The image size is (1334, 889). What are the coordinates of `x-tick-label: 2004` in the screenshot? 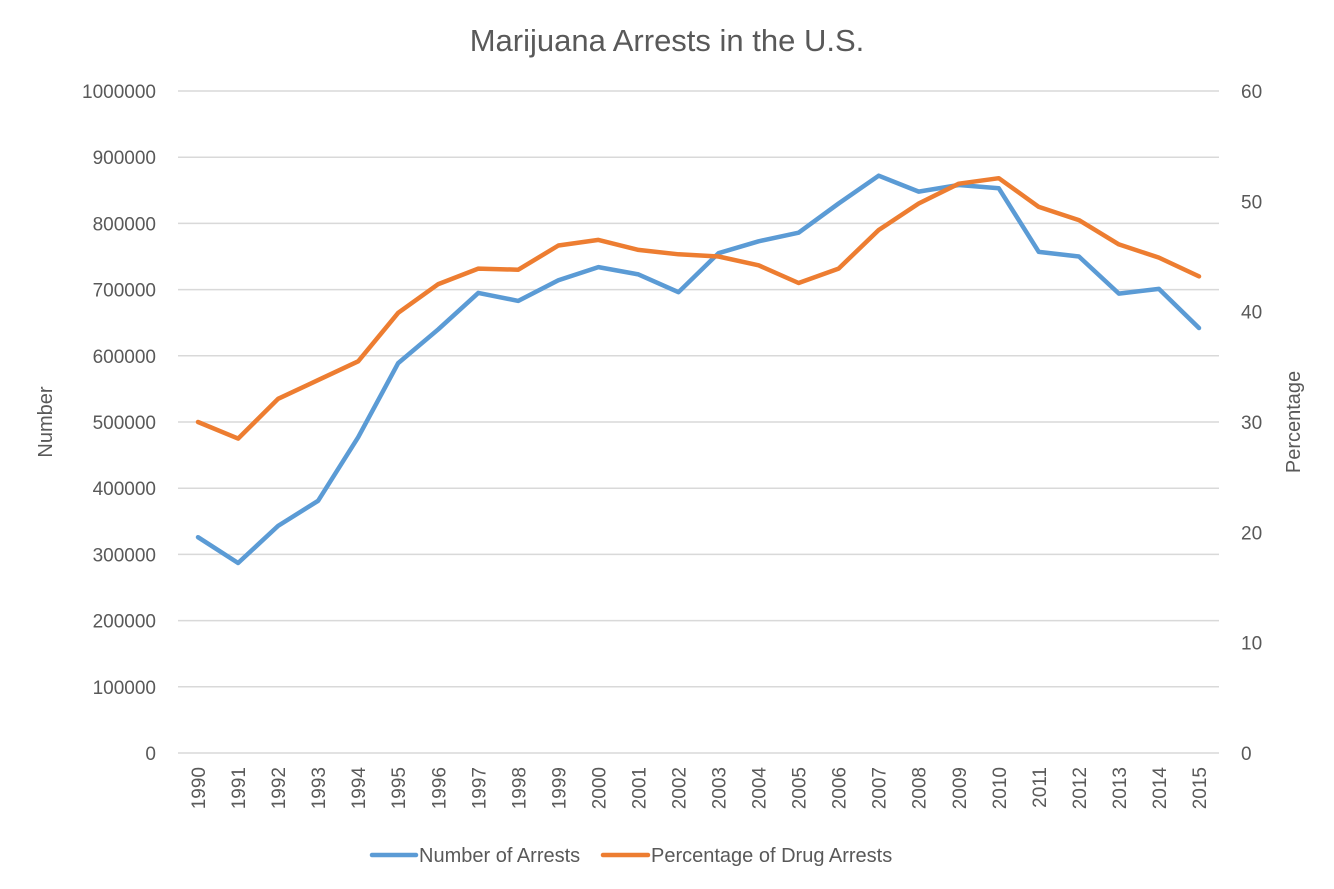 It's located at (760, 788).